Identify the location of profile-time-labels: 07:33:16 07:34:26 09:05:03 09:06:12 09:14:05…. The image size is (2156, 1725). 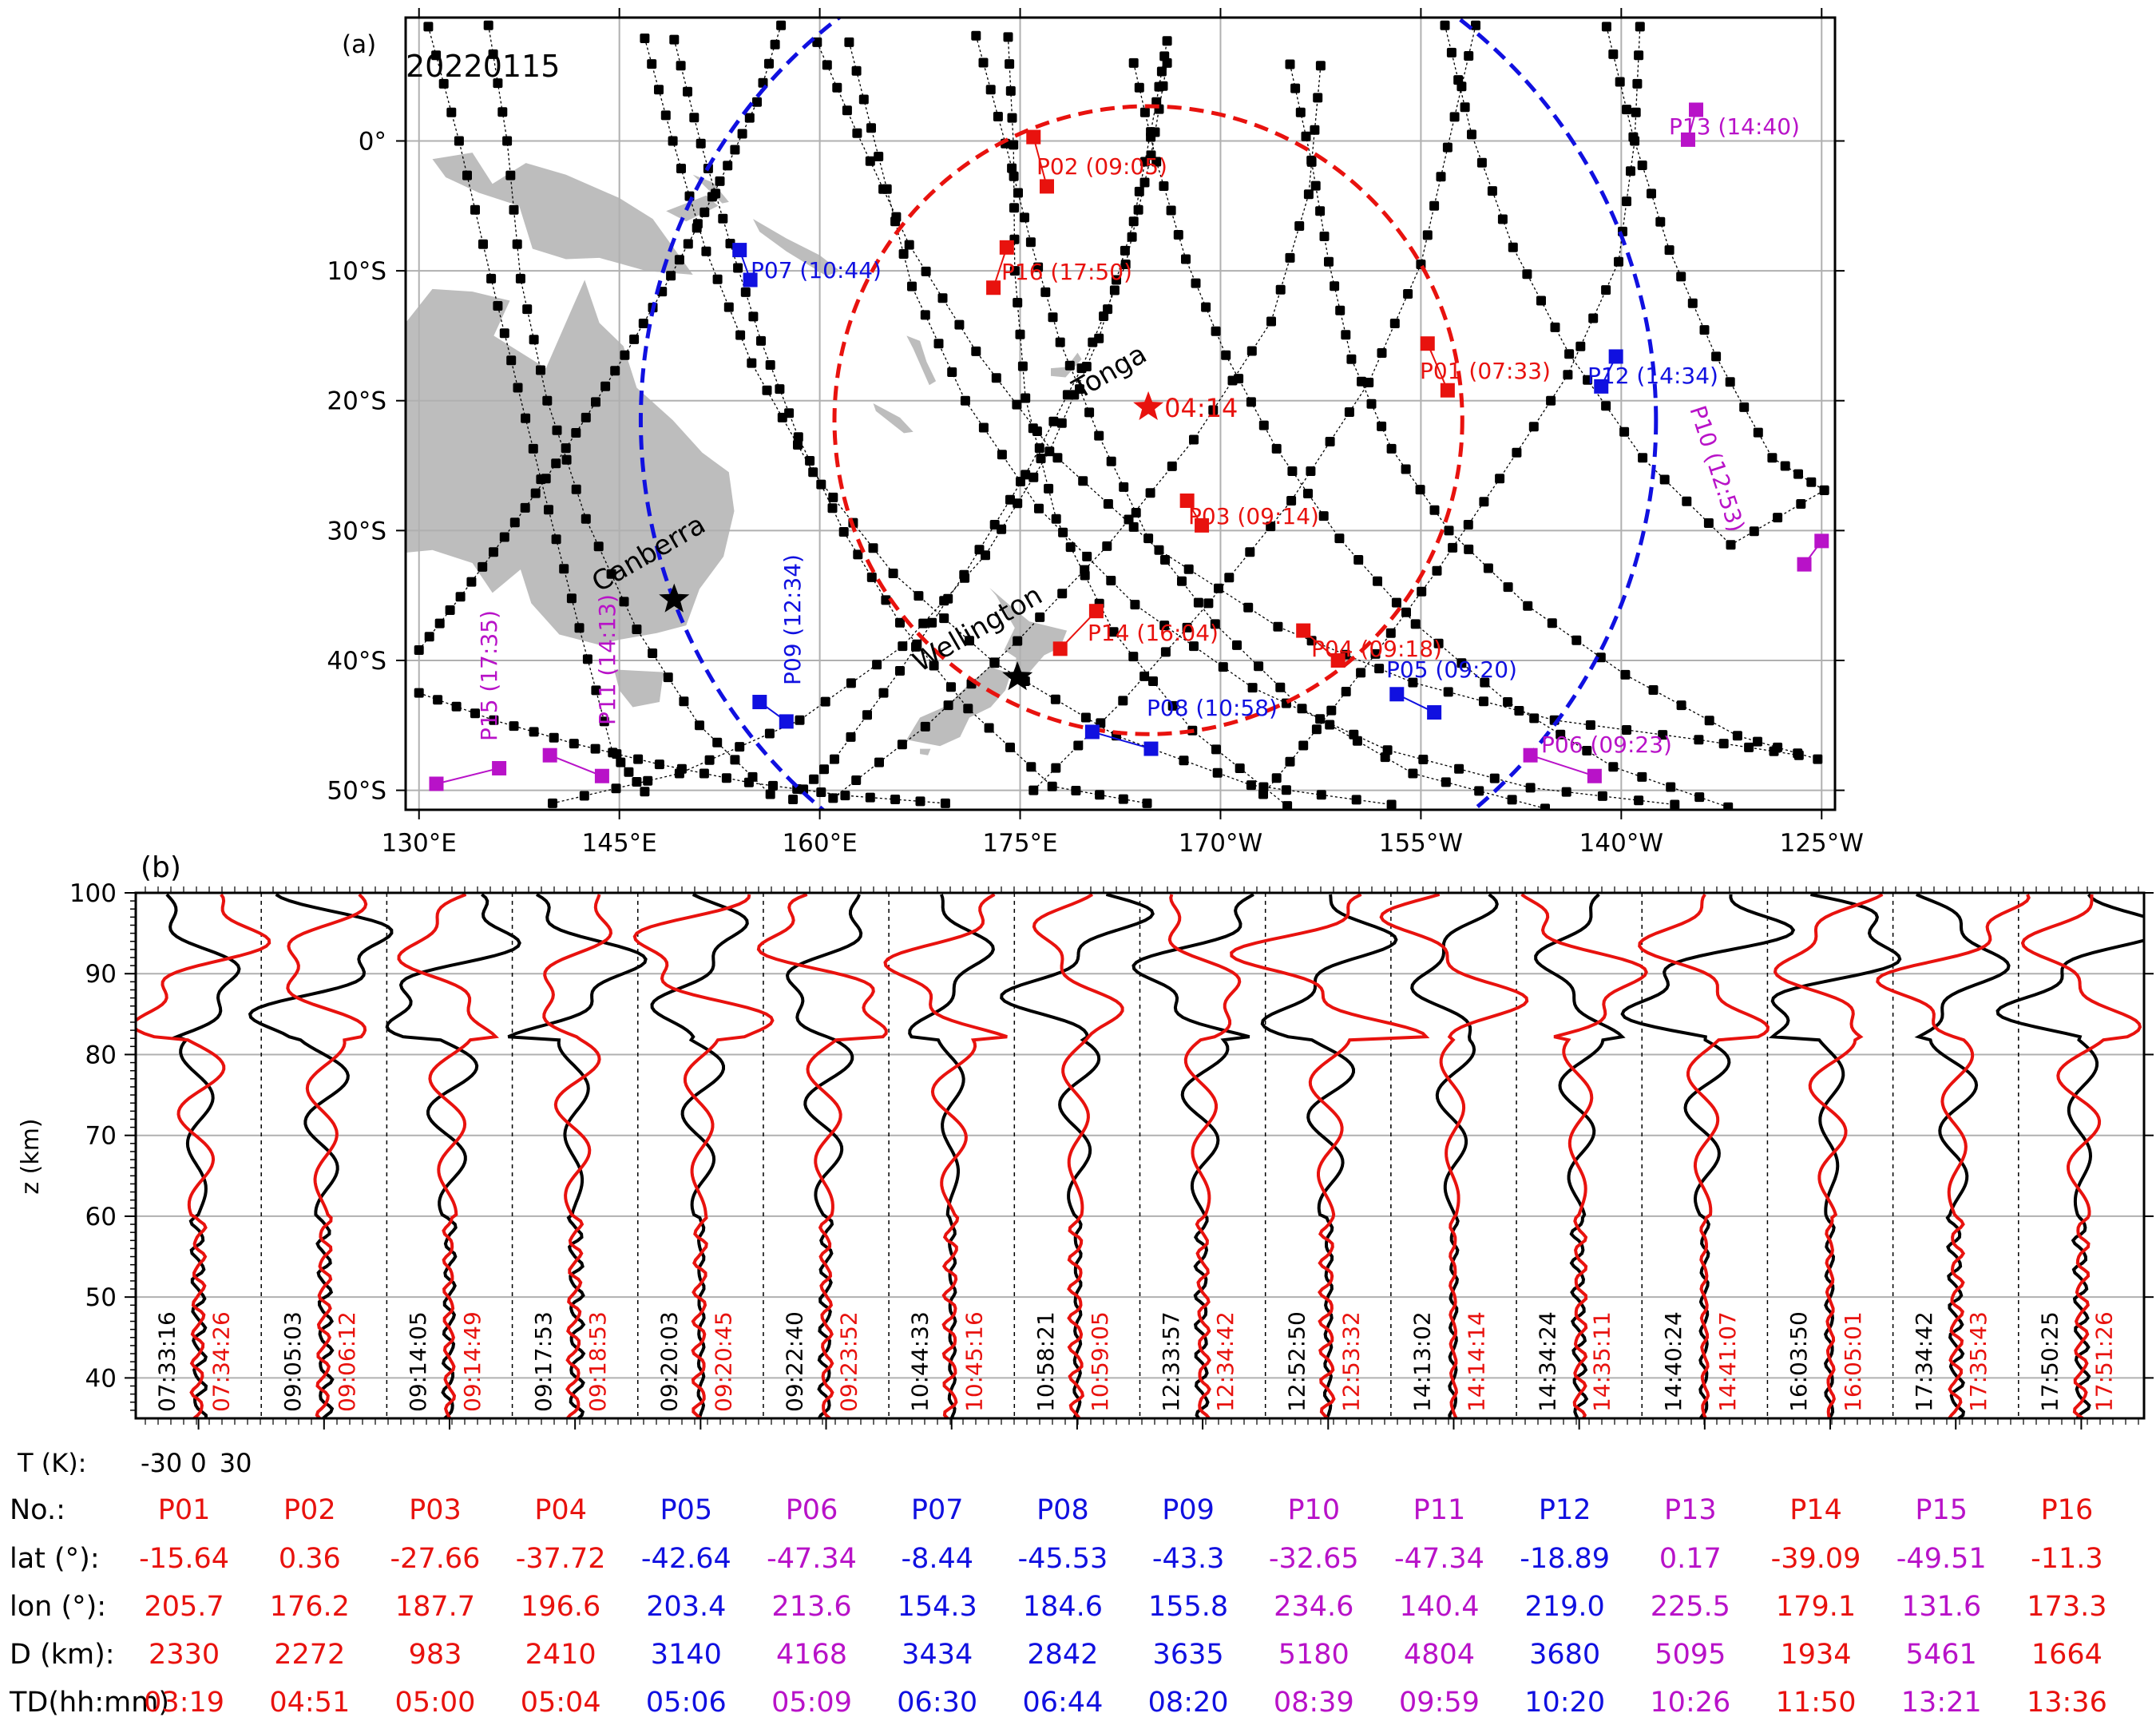
(1136, 1362).